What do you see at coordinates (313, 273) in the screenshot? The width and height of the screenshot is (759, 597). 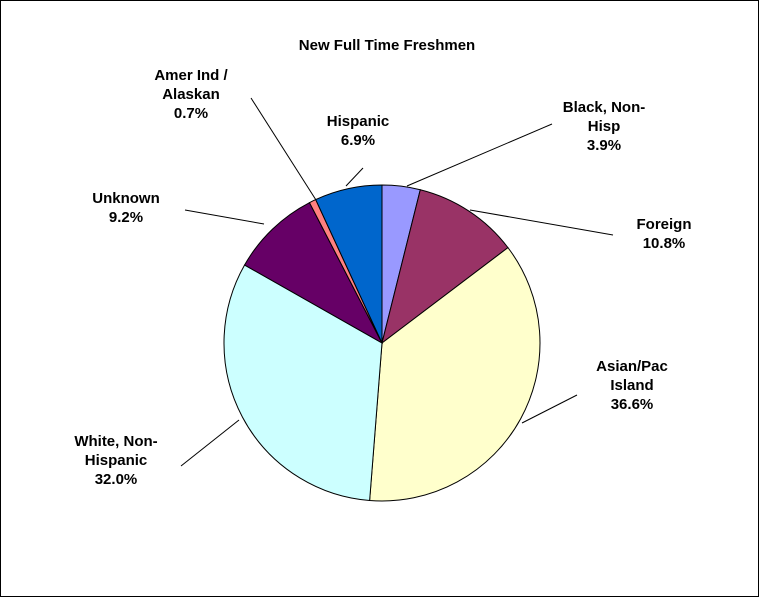 I see `pie-slice-unknown` at bounding box center [313, 273].